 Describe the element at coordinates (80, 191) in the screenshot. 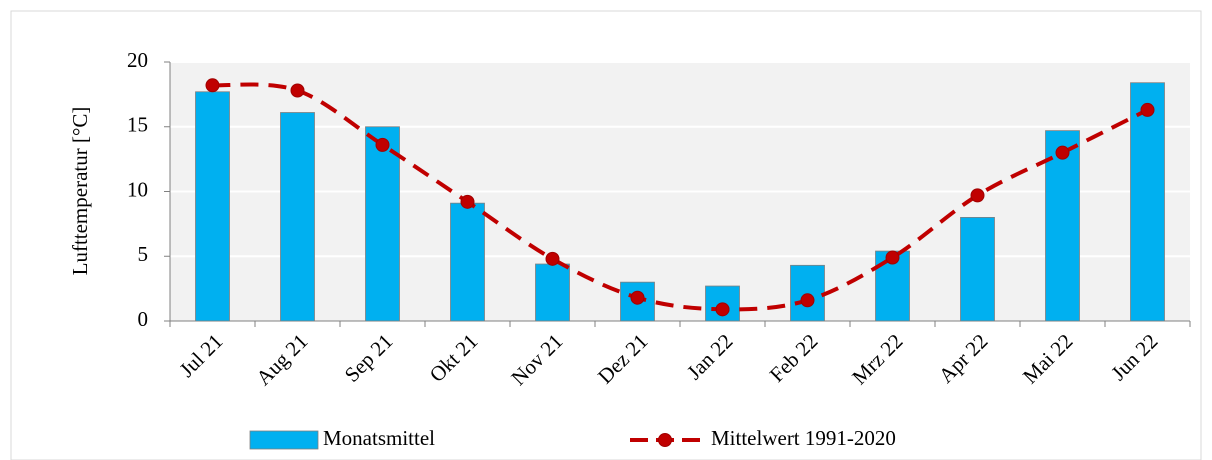

I see `y-axis-label: Lufttemperatur [°C]` at that location.